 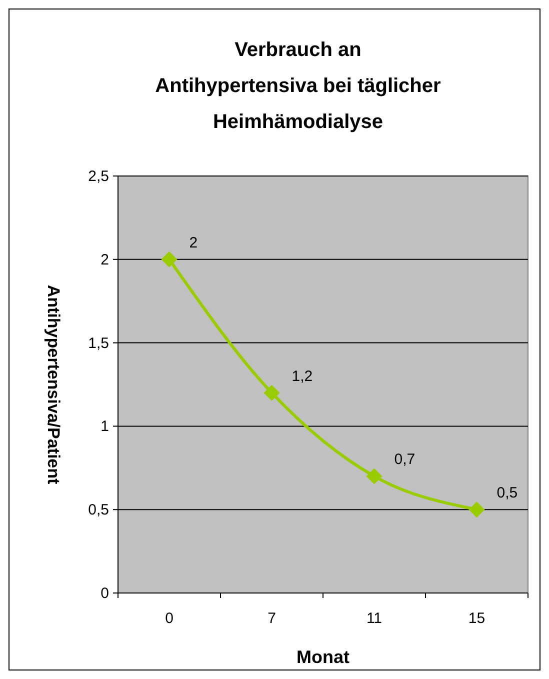 I want to click on text: 2, so click(x=193, y=243).